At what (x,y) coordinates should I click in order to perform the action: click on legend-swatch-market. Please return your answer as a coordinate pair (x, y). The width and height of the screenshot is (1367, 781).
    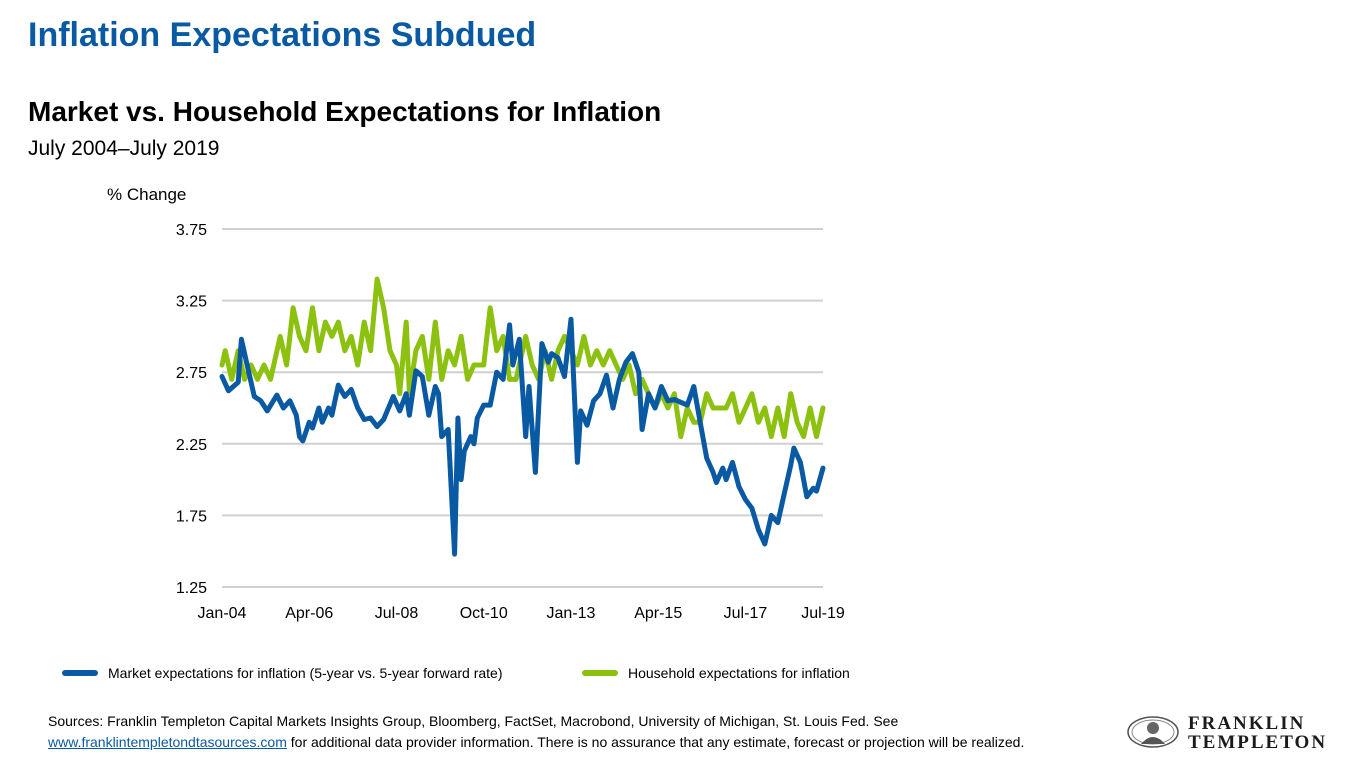
    Looking at the image, I should click on (80, 673).